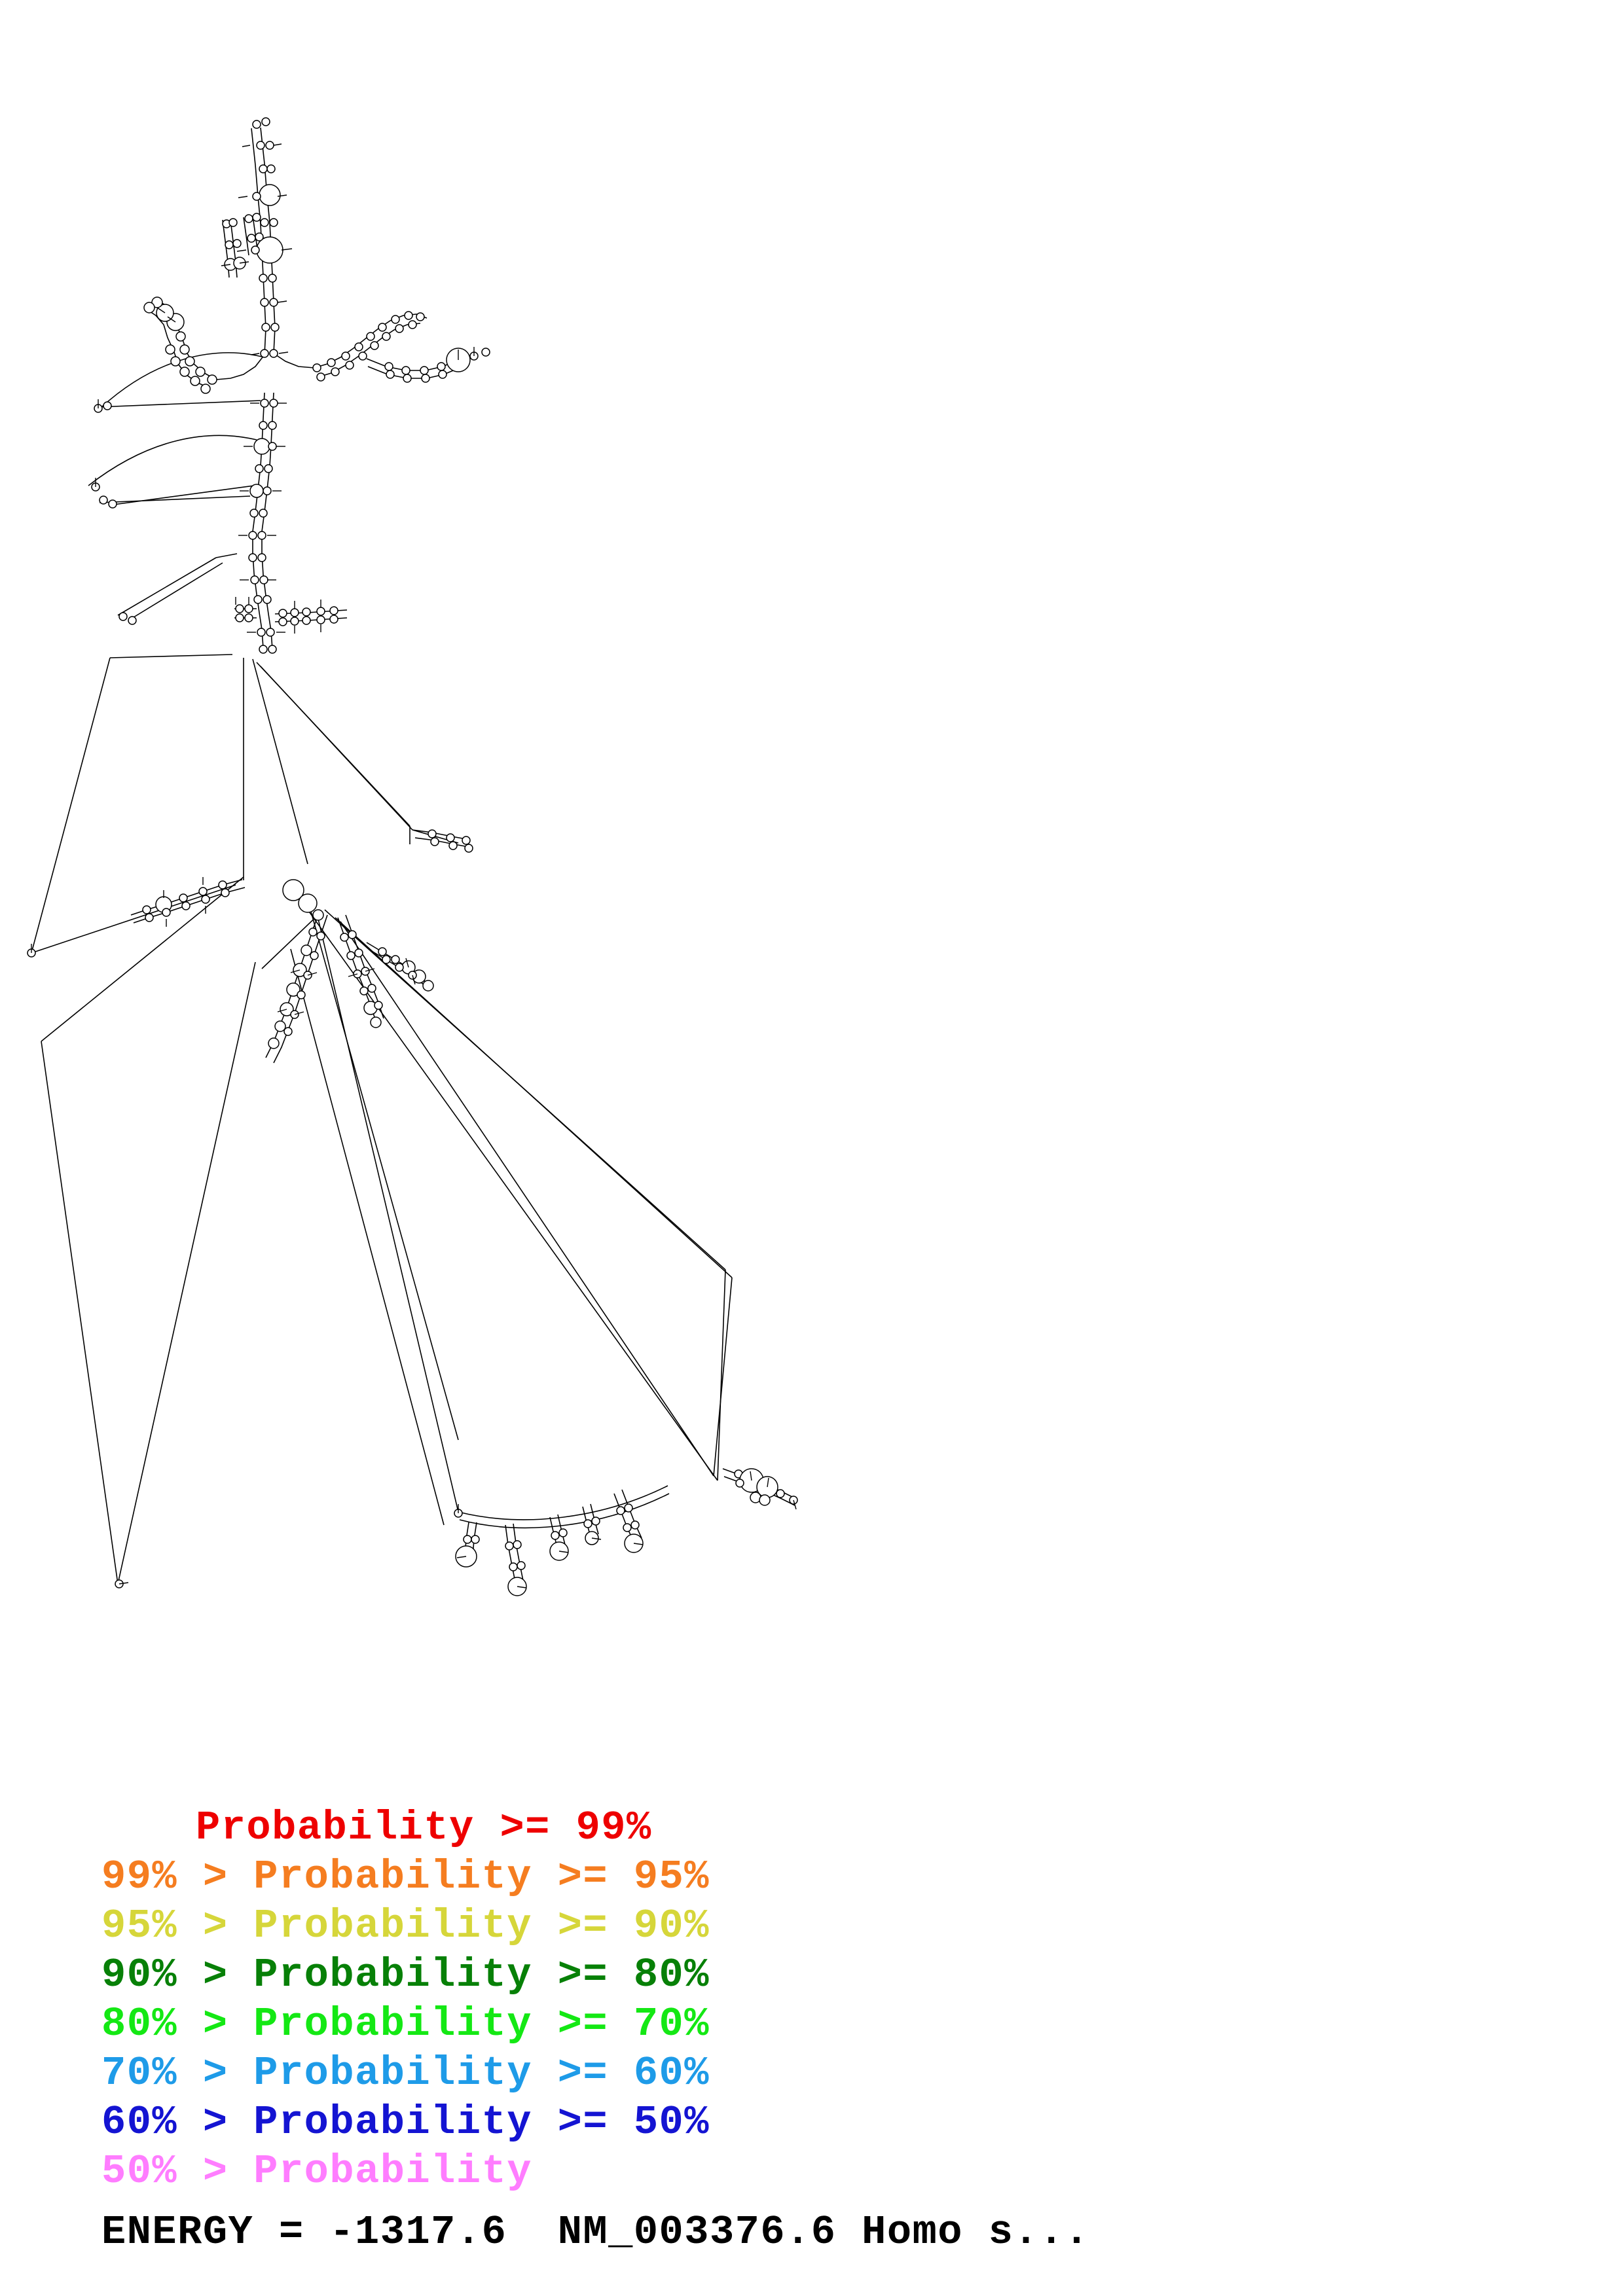 This screenshot has width=1623, height=2296. I want to click on legend-label-1: Probability >= 99%, so click(424, 1827).